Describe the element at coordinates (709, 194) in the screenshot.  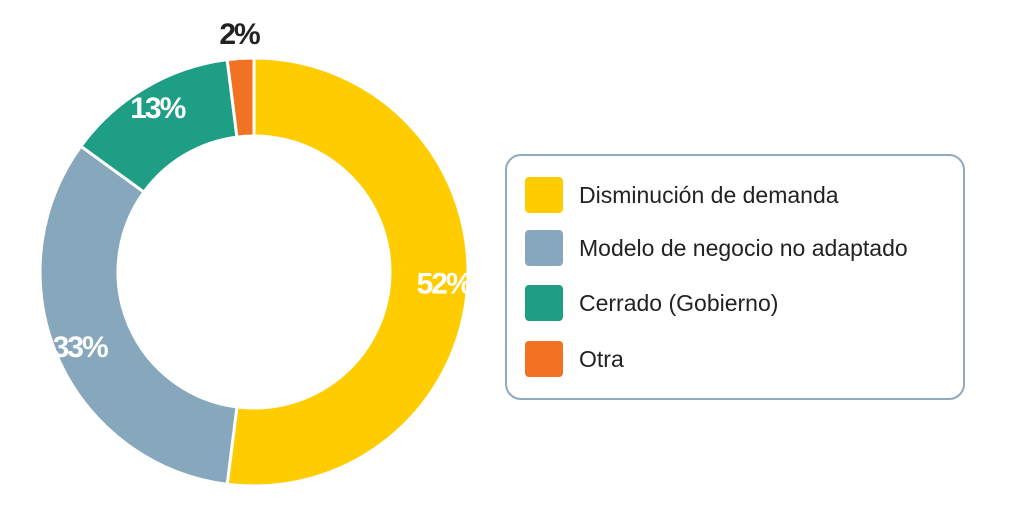
I see `legend-label: Disminución de demanda` at that location.